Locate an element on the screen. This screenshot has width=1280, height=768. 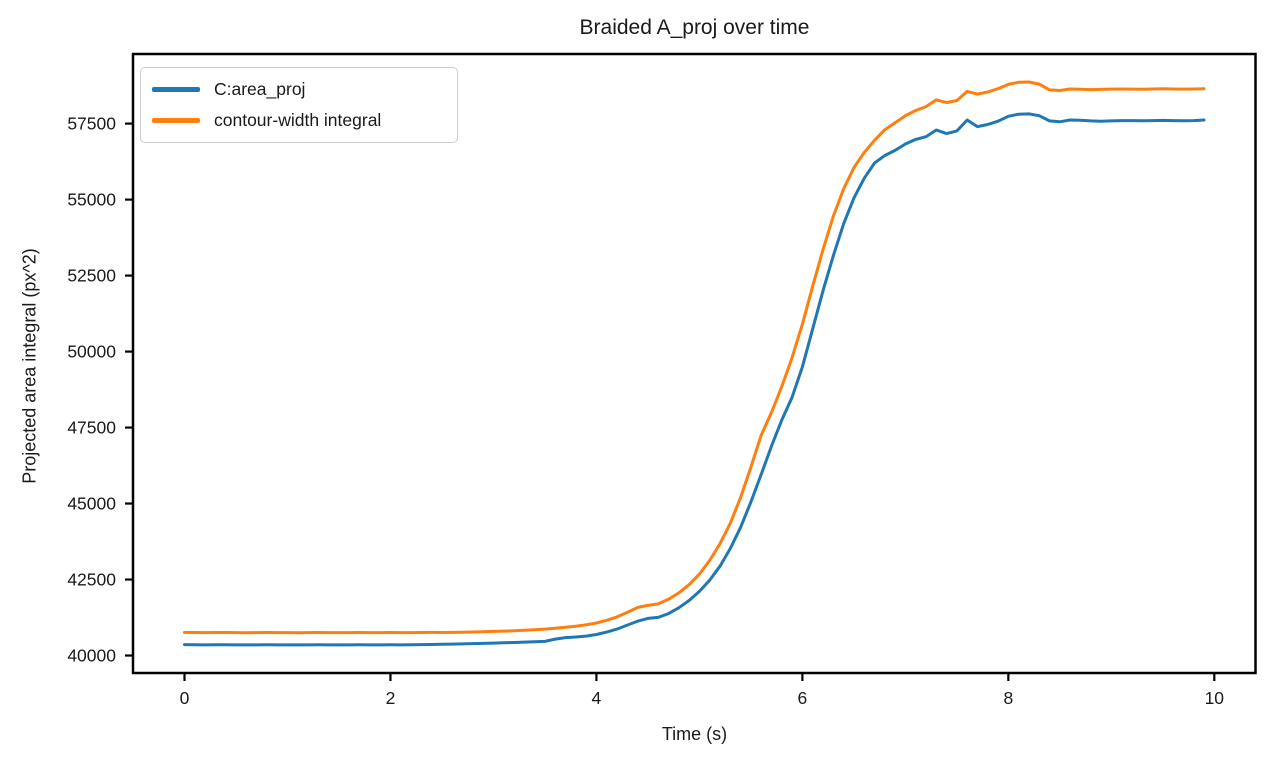
chart-title: Braided A_proj over time is located at coordinates (694, 27).